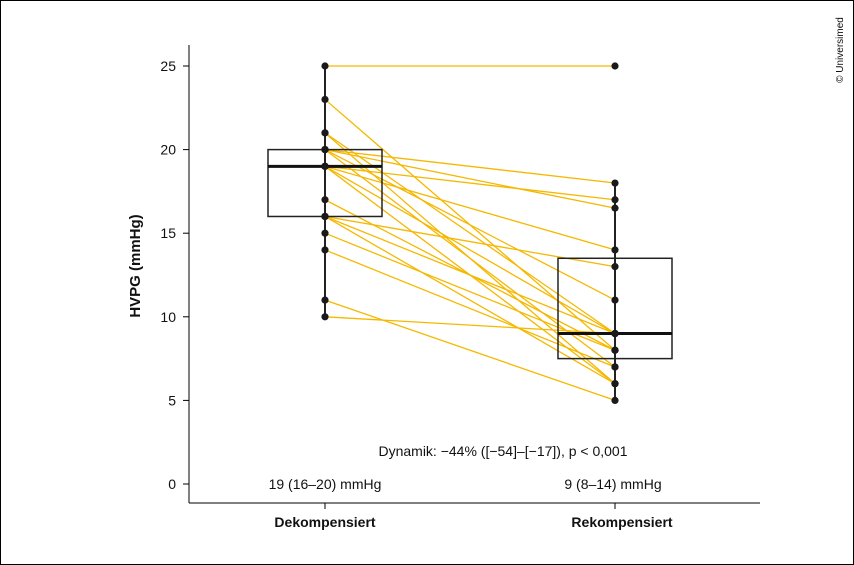  What do you see at coordinates (168, 317) in the screenshot?
I see `y-tick-label: 10` at bounding box center [168, 317].